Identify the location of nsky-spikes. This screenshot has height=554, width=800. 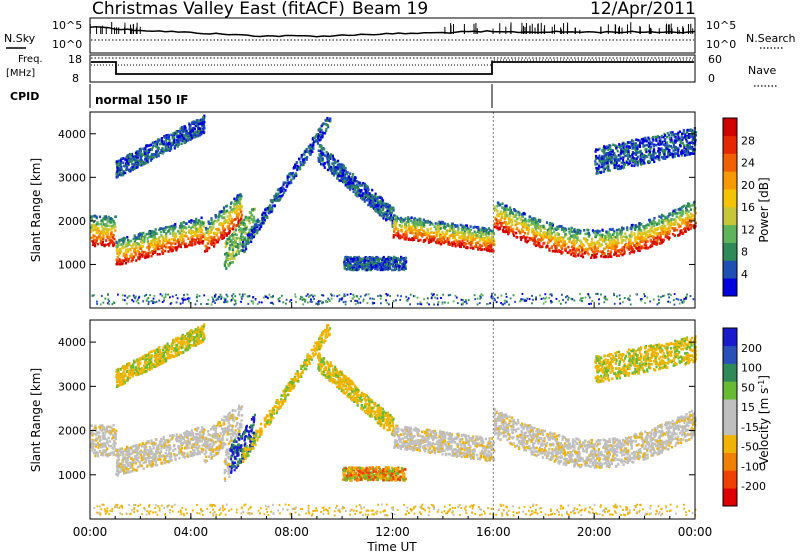
(391, 28).